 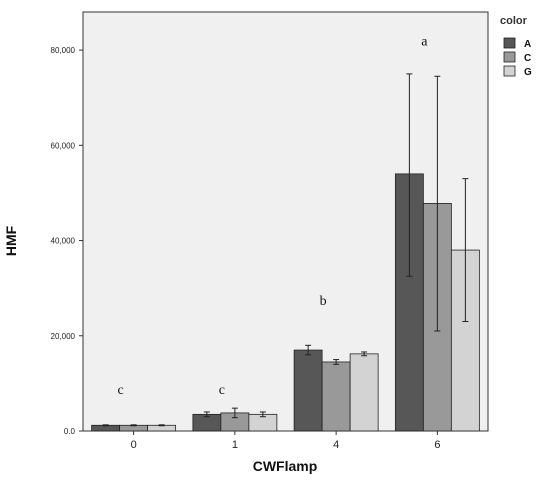 What do you see at coordinates (437, 445) in the screenshot?
I see `x-tick-label: 6` at bounding box center [437, 445].